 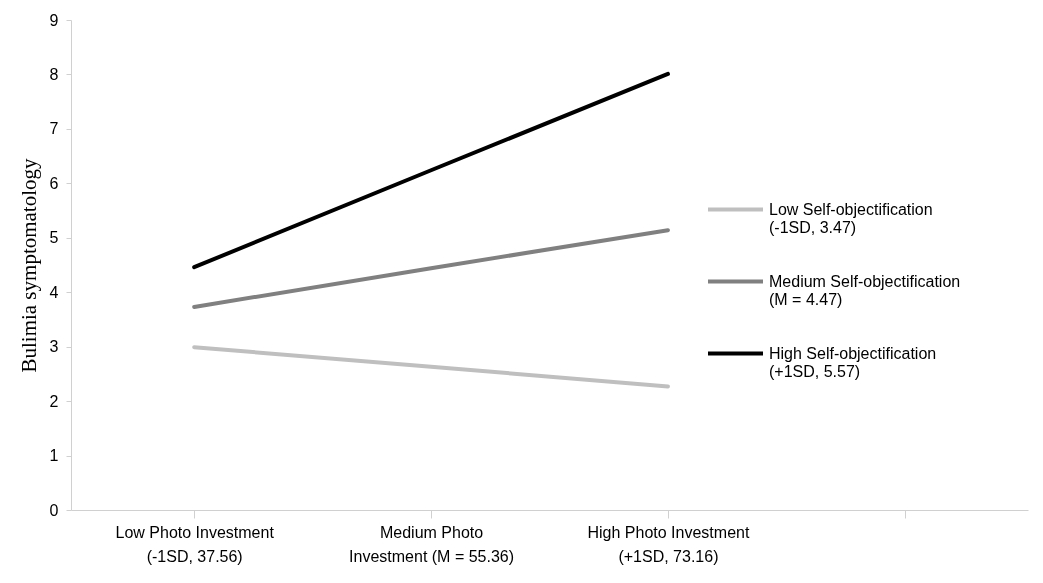 What do you see at coordinates (54, 292) in the screenshot?
I see `y-tick-label: 4` at bounding box center [54, 292].